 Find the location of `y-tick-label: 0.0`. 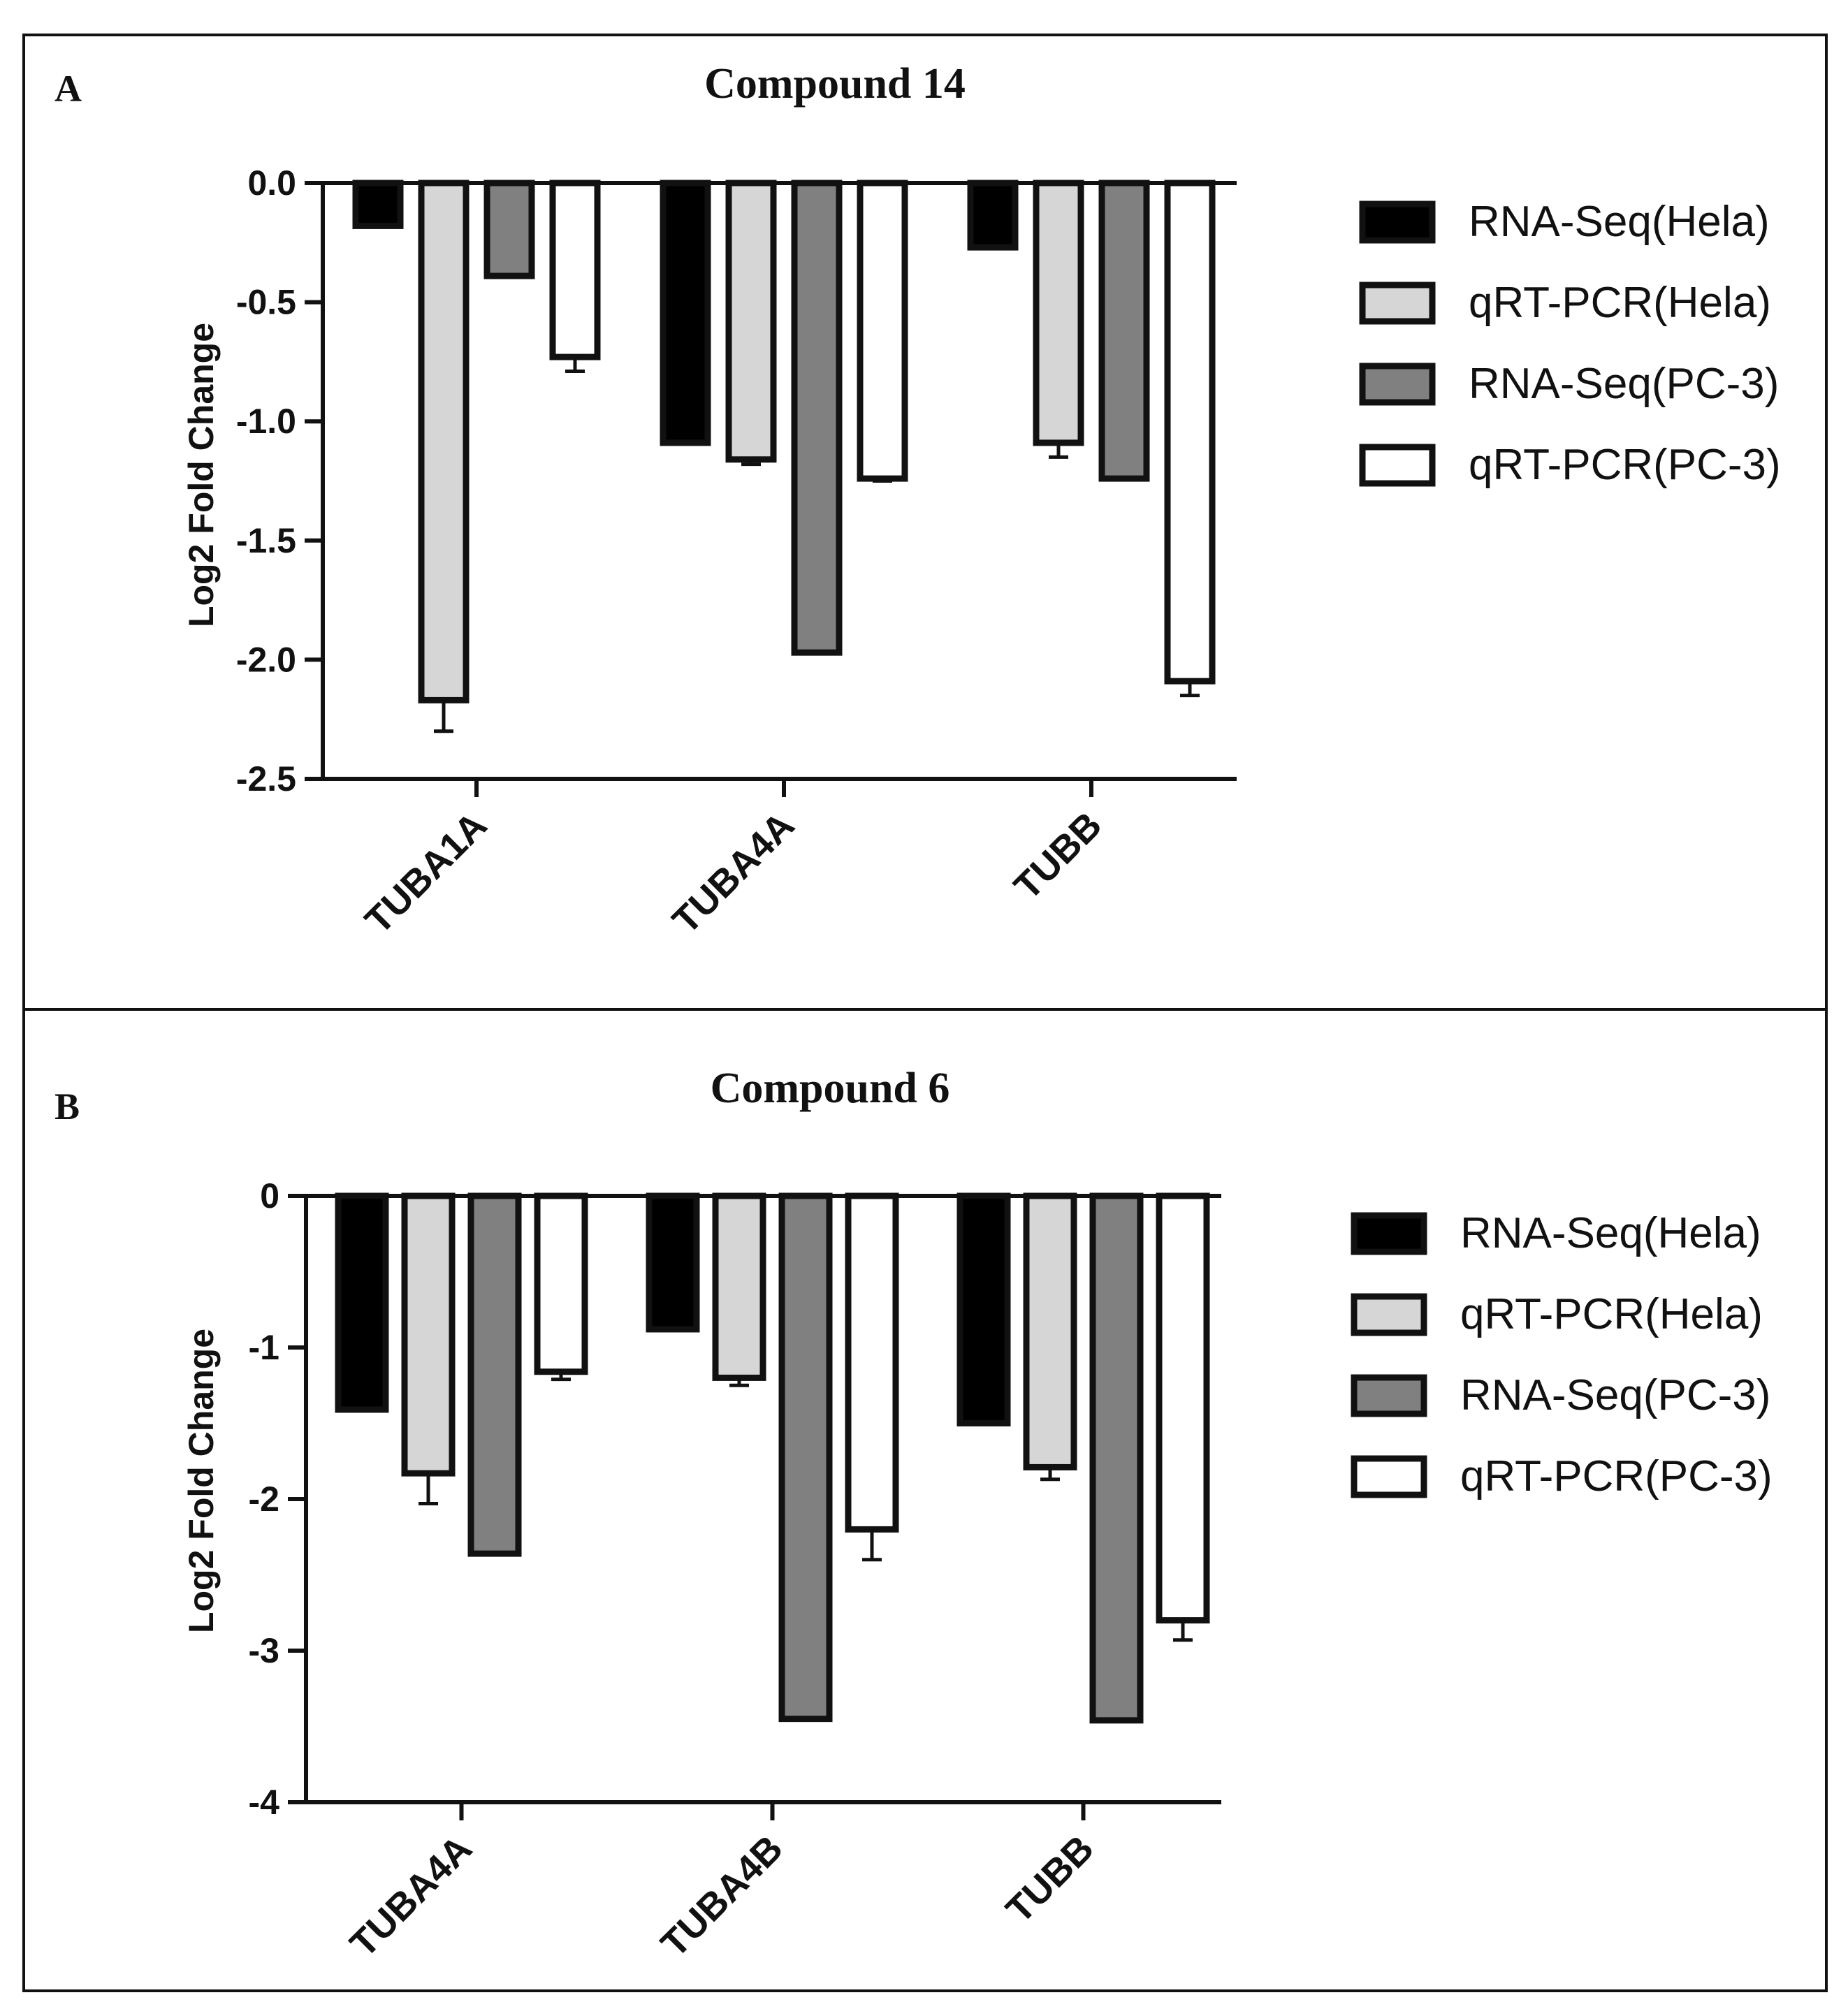

y-tick-label: 0.0 is located at coordinates (271, 183).